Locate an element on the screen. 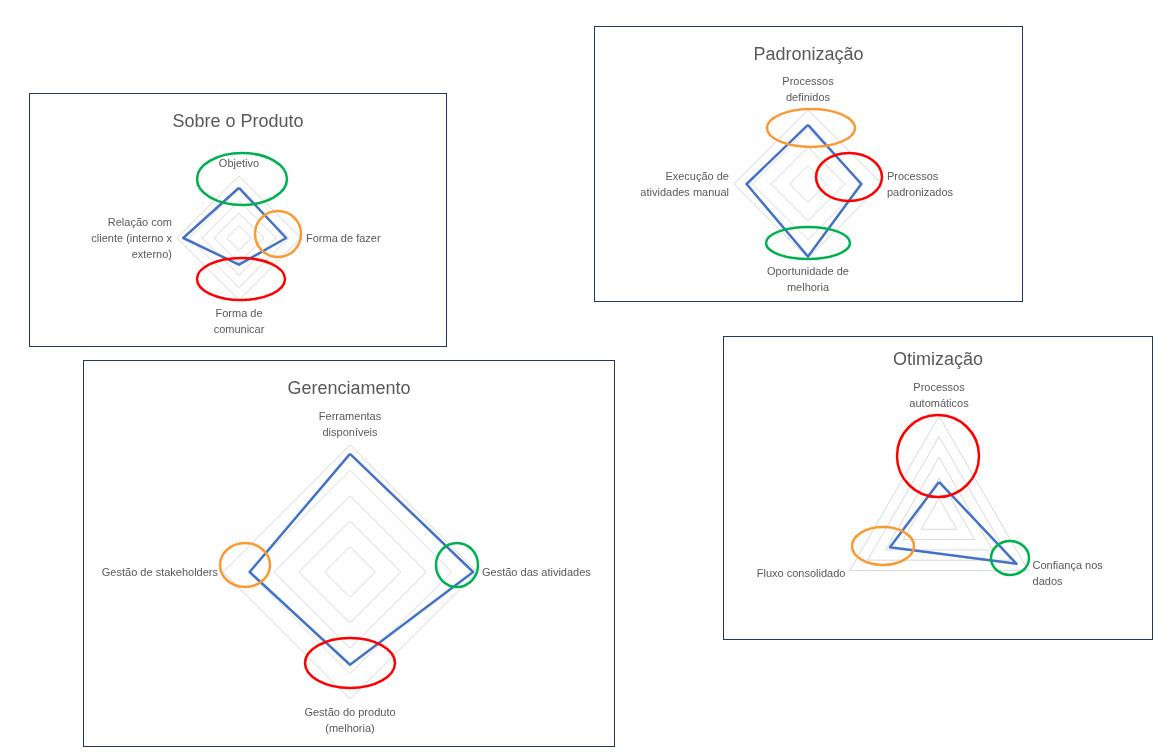  chart-title: Gerenciamento is located at coordinates (349, 388).